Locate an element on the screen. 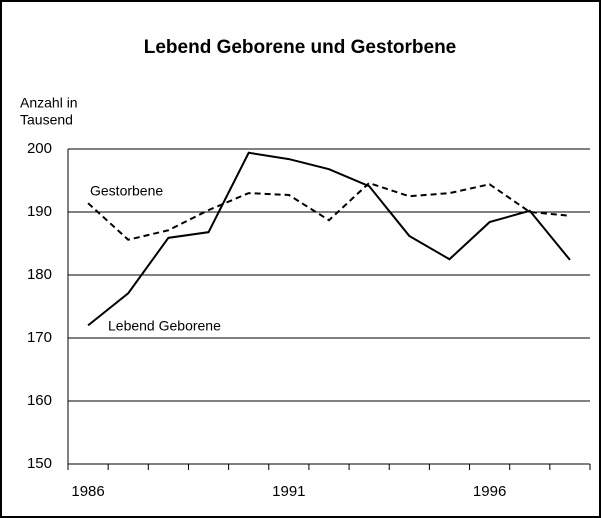 This screenshot has width=601, height=518. x-tick-label: 1986 is located at coordinates (87, 491).